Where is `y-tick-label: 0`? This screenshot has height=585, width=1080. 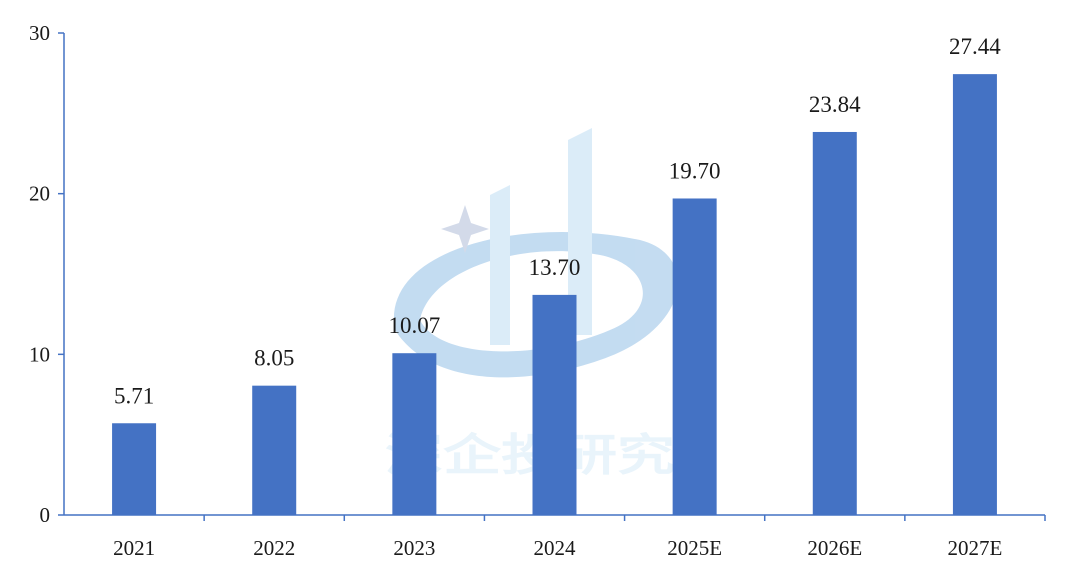
y-tick-label: 0 is located at coordinates (45, 515).